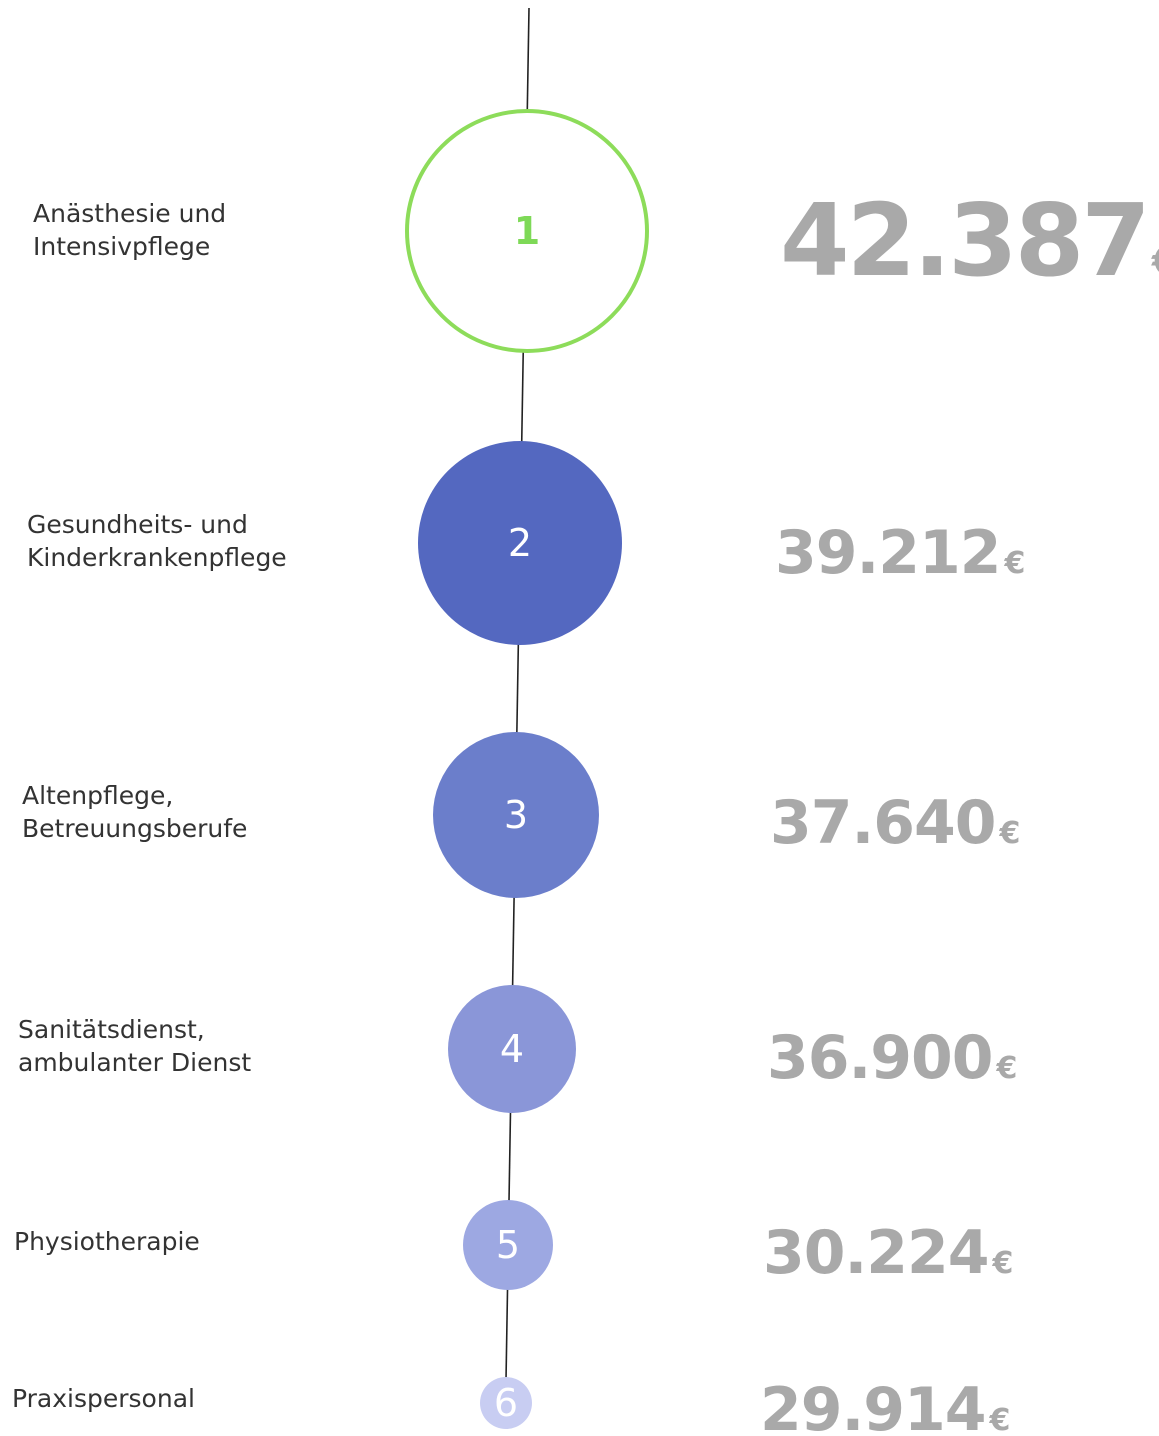 Image resolution: width=1159 pixels, height=1436 pixels. Describe the element at coordinates (888, 553) in the screenshot. I see `amount-value: 39.212` at that location.